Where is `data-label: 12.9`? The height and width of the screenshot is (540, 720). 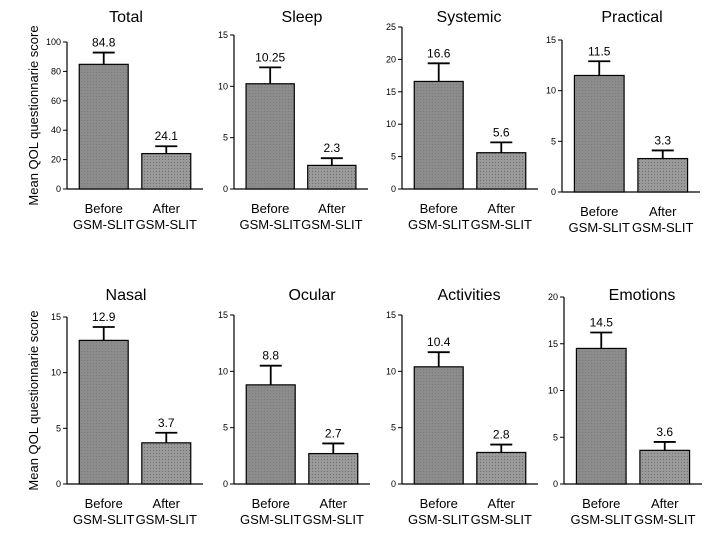
data-label: 12.9 is located at coordinates (104, 317).